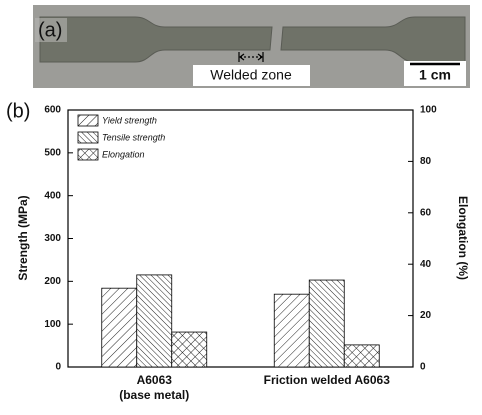 Image resolution: width=482 pixels, height=415 pixels. What do you see at coordinates (52, 281) in the screenshot?
I see `y-tick-label: 200` at bounding box center [52, 281].